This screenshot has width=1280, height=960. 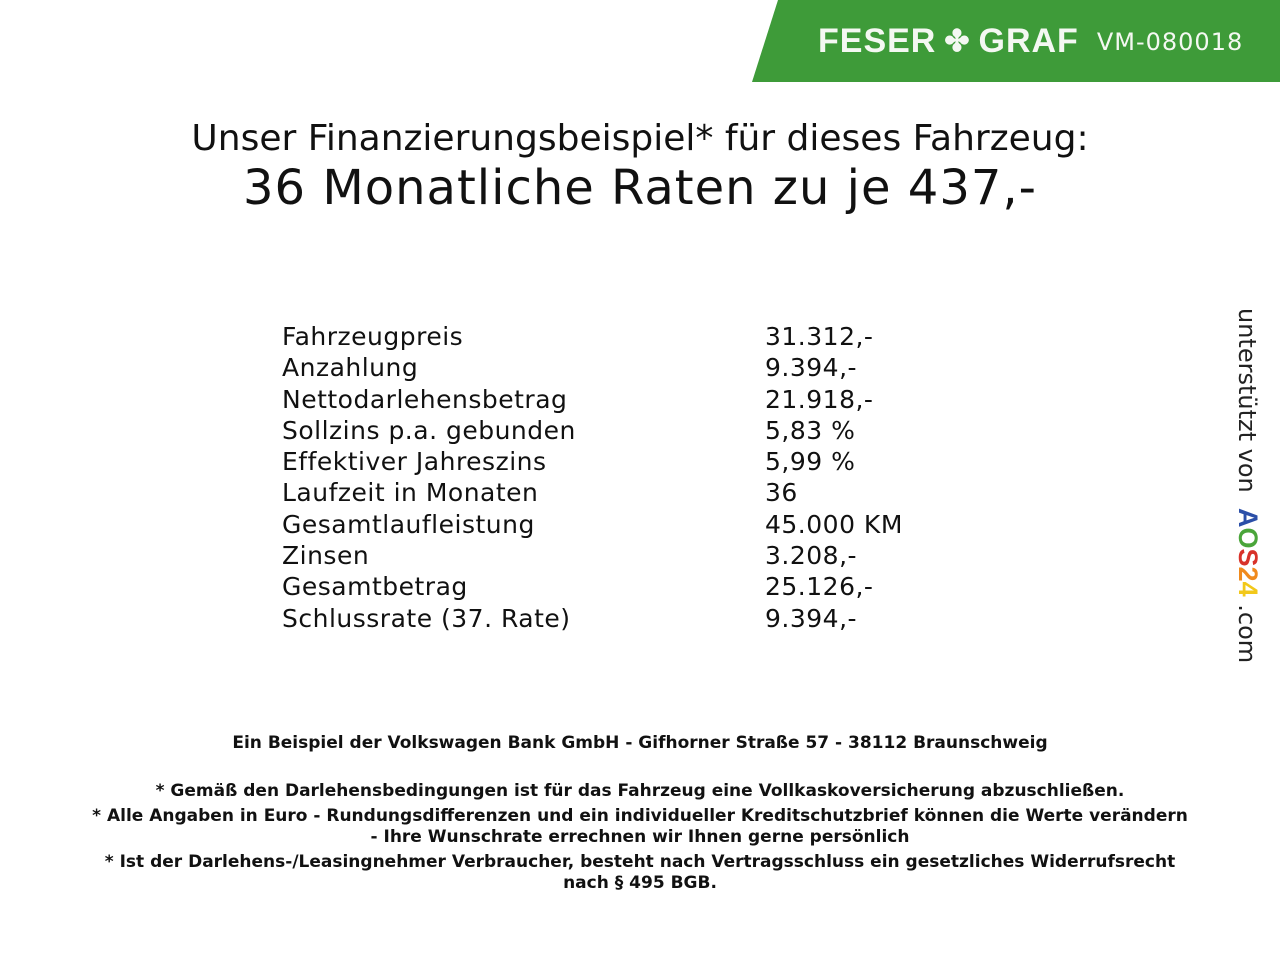 I want to click on row-label: Effektiver Jahreszins, so click(x=414, y=462).